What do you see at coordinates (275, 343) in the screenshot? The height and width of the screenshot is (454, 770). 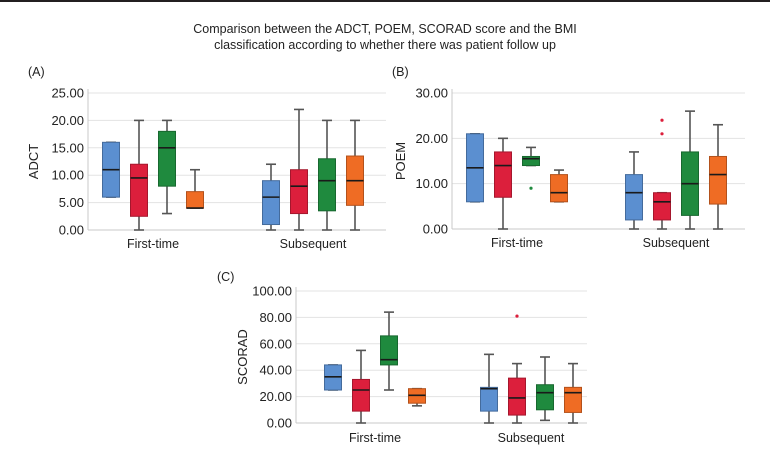 I see `y-tick-label: 60.00` at bounding box center [275, 343].